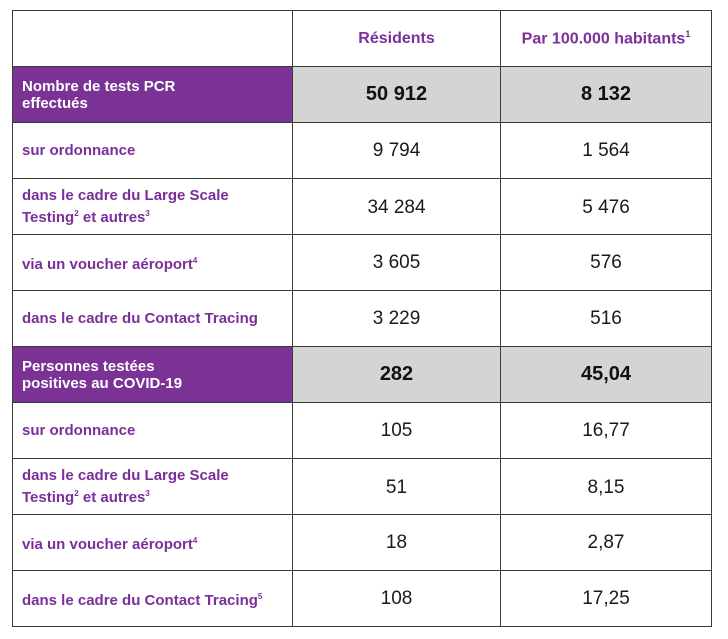 The height and width of the screenshot is (639, 728). Describe the element at coordinates (396, 318) in the screenshot. I see `row-residents: 3 229` at that location.